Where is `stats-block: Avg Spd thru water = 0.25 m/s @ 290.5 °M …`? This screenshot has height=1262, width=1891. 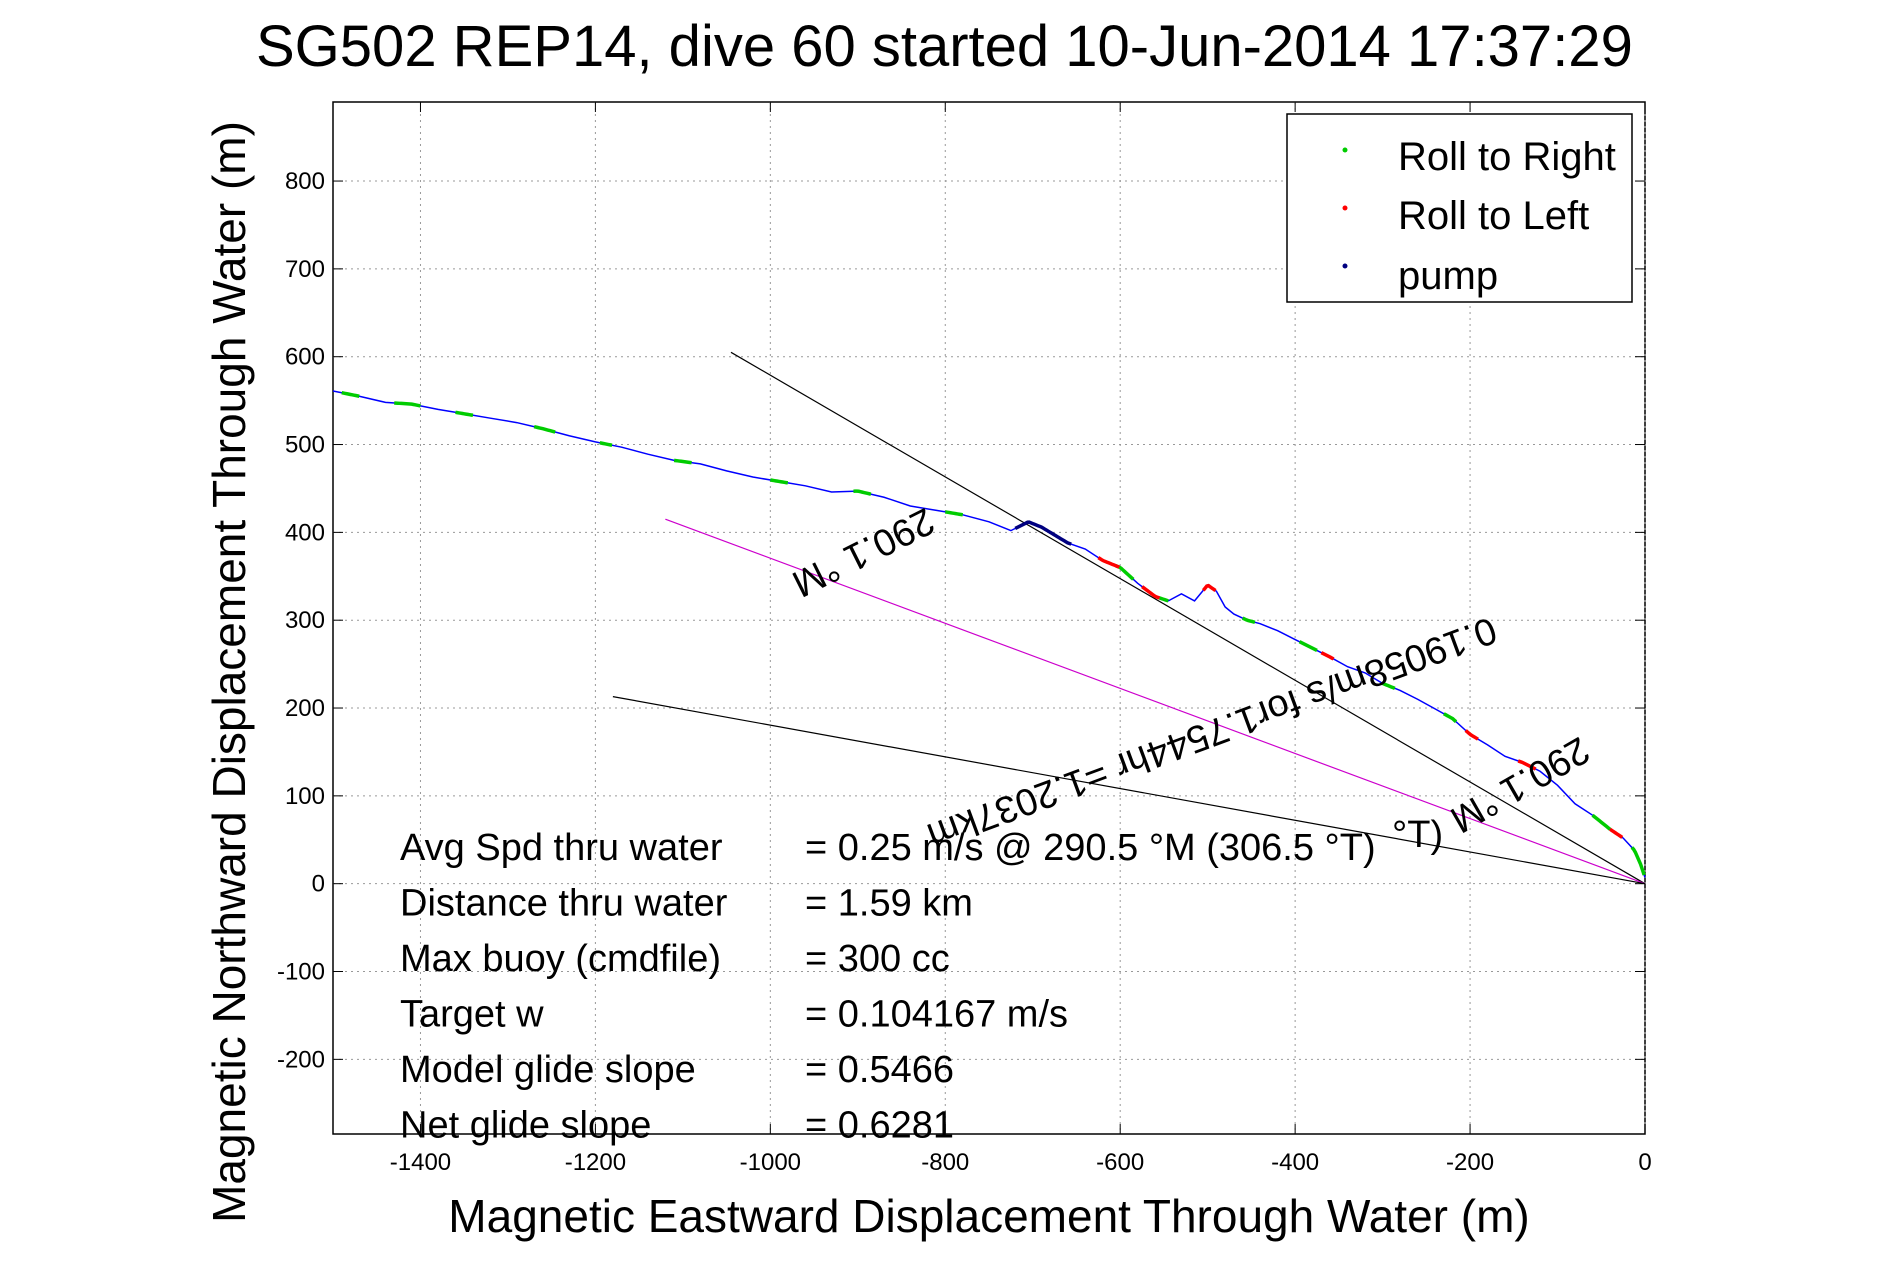 stats-block: Avg Spd thru water = 0.25 m/s @ 290.5 °M … is located at coordinates (888, 987).